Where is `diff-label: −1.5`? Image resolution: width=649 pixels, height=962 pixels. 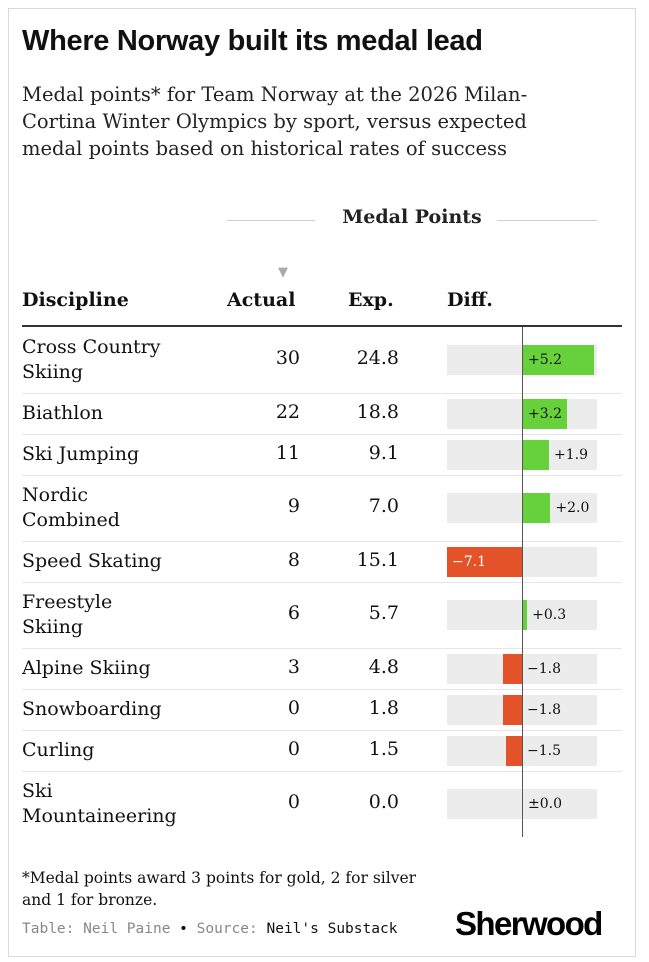
diff-label: −1.5 is located at coordinates (544, 750).